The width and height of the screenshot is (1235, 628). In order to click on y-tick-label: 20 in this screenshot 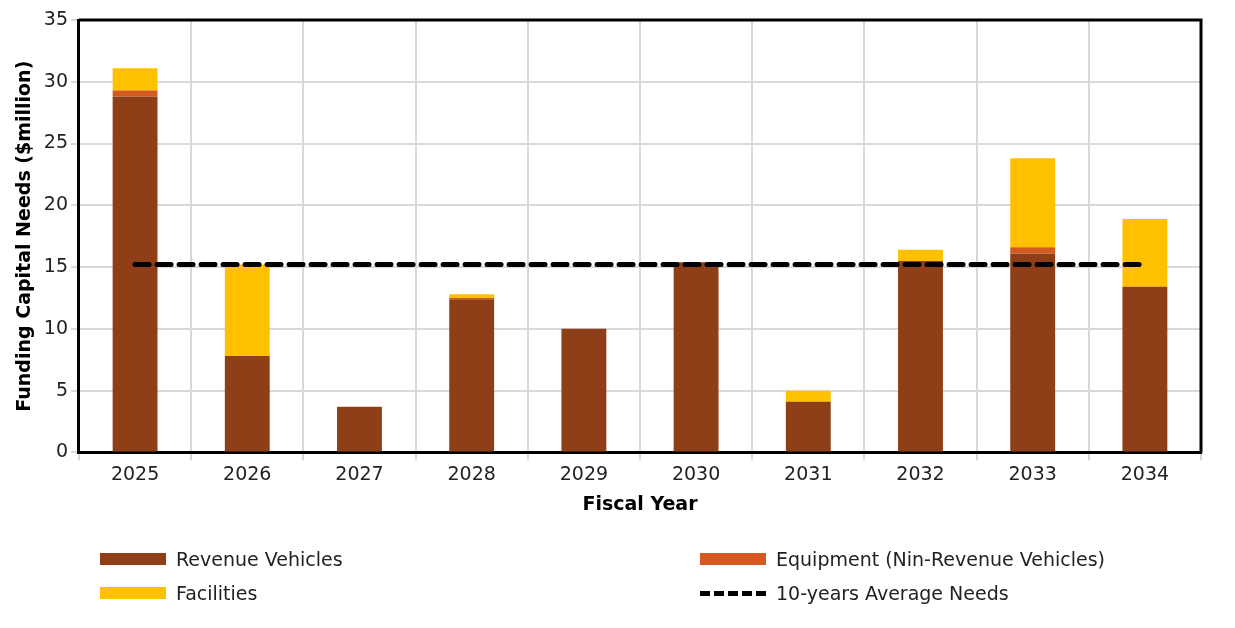, I will do `click(55, 203)`.